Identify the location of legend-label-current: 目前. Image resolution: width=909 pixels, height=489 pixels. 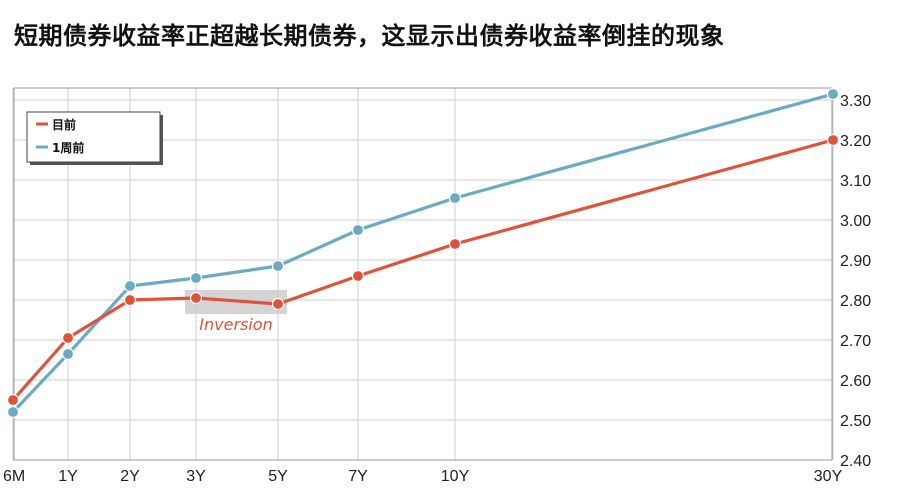
(64, 124).